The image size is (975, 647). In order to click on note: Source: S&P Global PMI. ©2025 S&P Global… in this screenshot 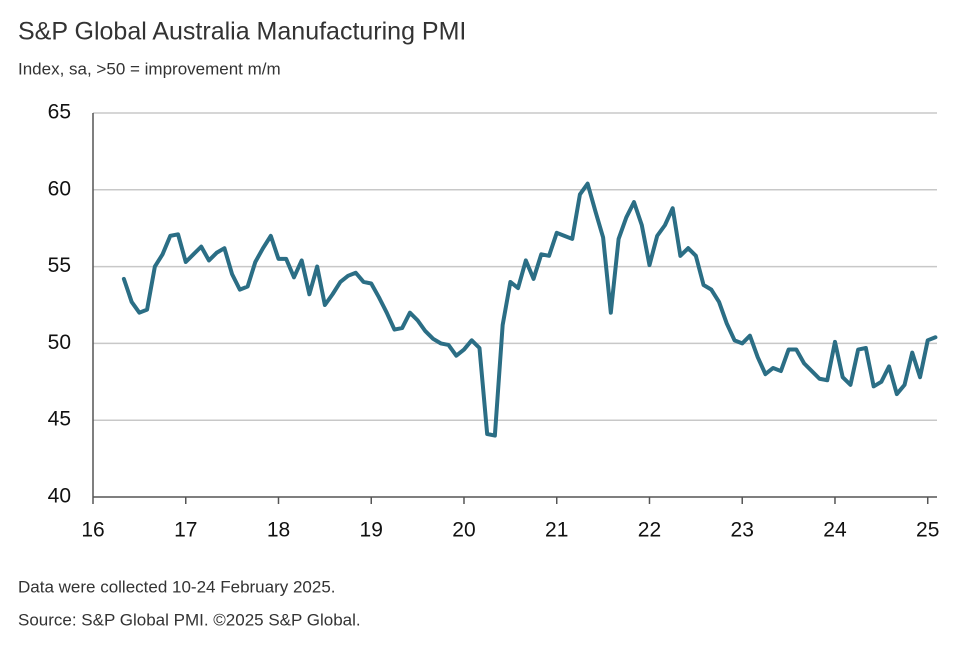, I will do `click(189, 619)`.